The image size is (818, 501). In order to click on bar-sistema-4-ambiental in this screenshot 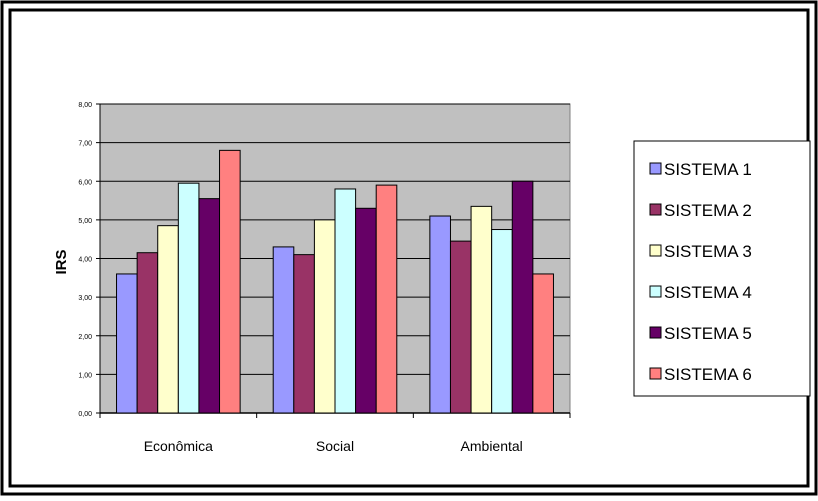, I will do `click(502, 321)`.